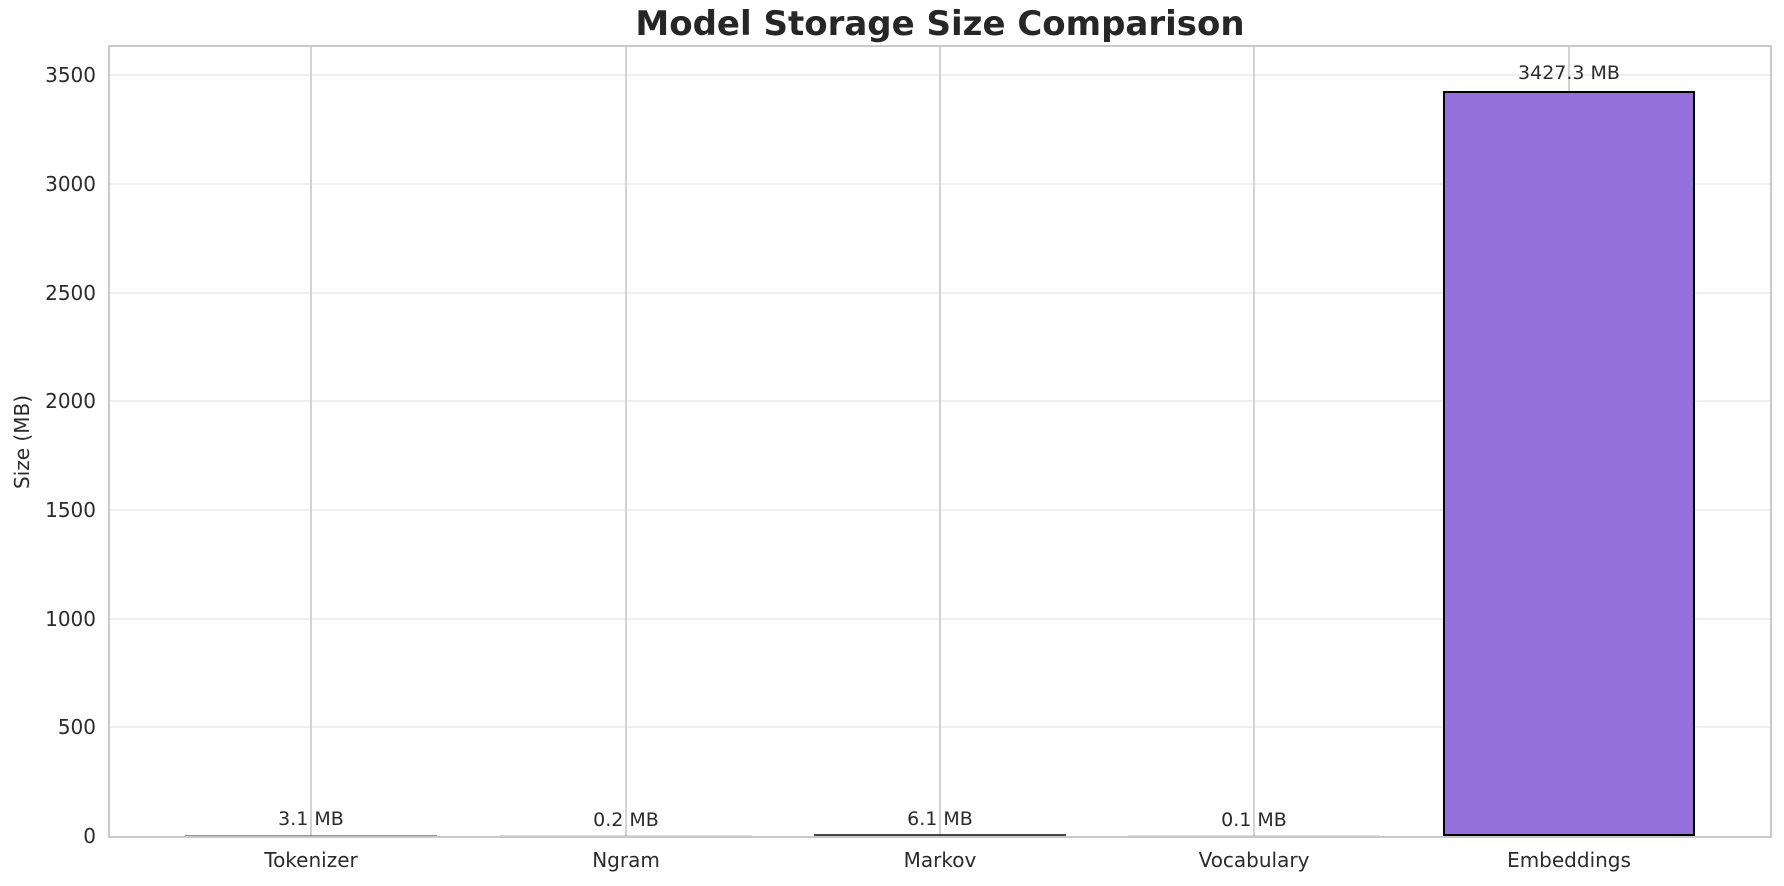 The image size is (1784, 886). What do you see at coordinates (70, 619) in the screenshot?
I see `y-axis-tick-label: 1000` at bounding box center [70, 619].